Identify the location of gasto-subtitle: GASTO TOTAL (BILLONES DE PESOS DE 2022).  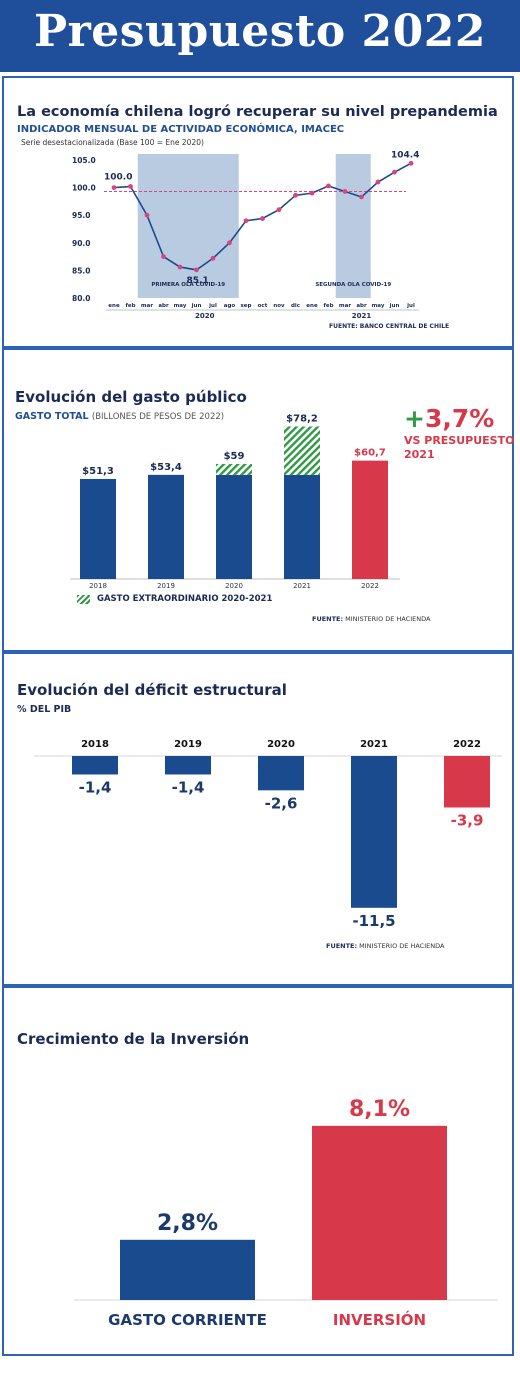
(119, 416).